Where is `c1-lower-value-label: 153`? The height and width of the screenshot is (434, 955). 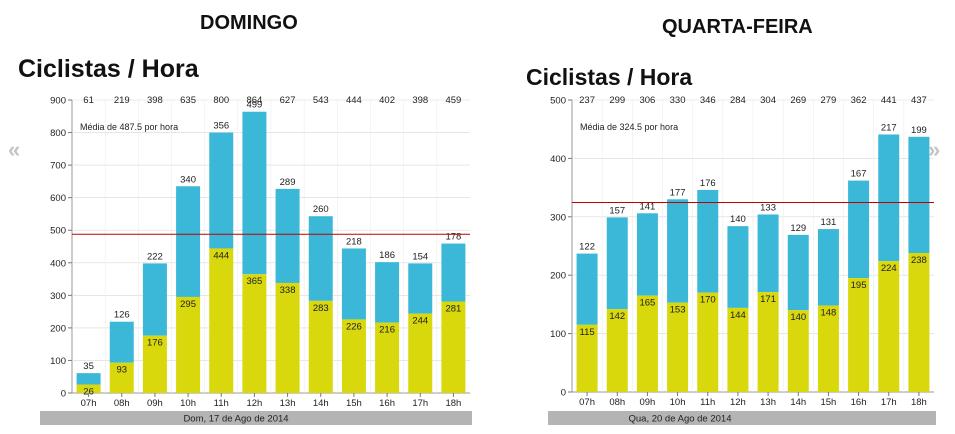
c1-lower-value-label: 153 is located at coordinates (678, 310).